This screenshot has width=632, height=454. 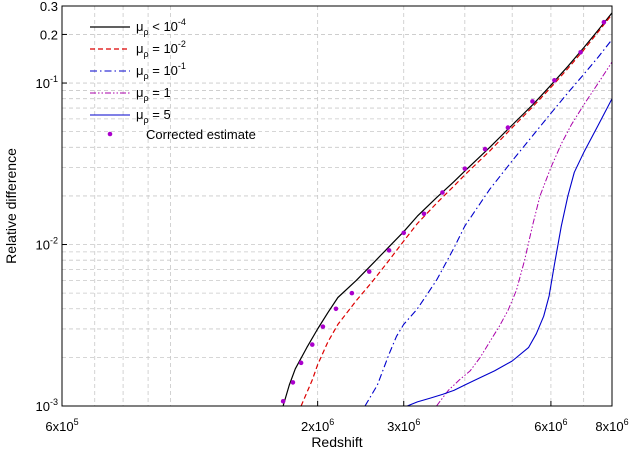 I want to click on y-tick-label: 0.3, so click(x=49, y=7).